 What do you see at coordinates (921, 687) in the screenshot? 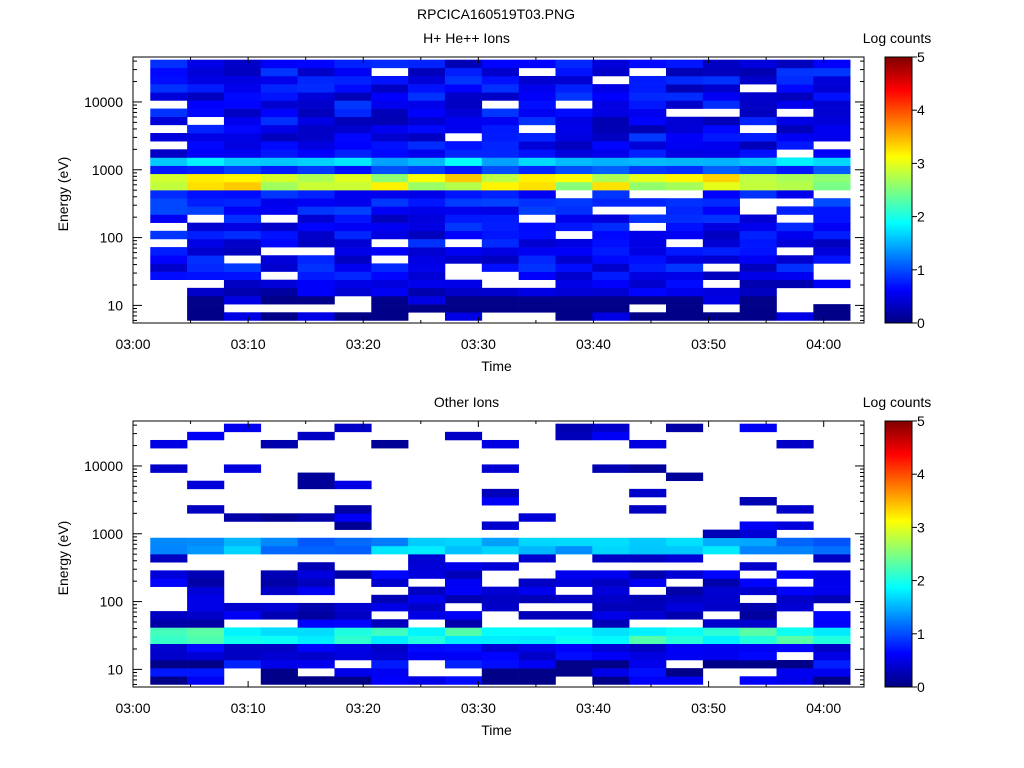
I see `colorbar-tick-label: 0` at bounding box center [921, 687].